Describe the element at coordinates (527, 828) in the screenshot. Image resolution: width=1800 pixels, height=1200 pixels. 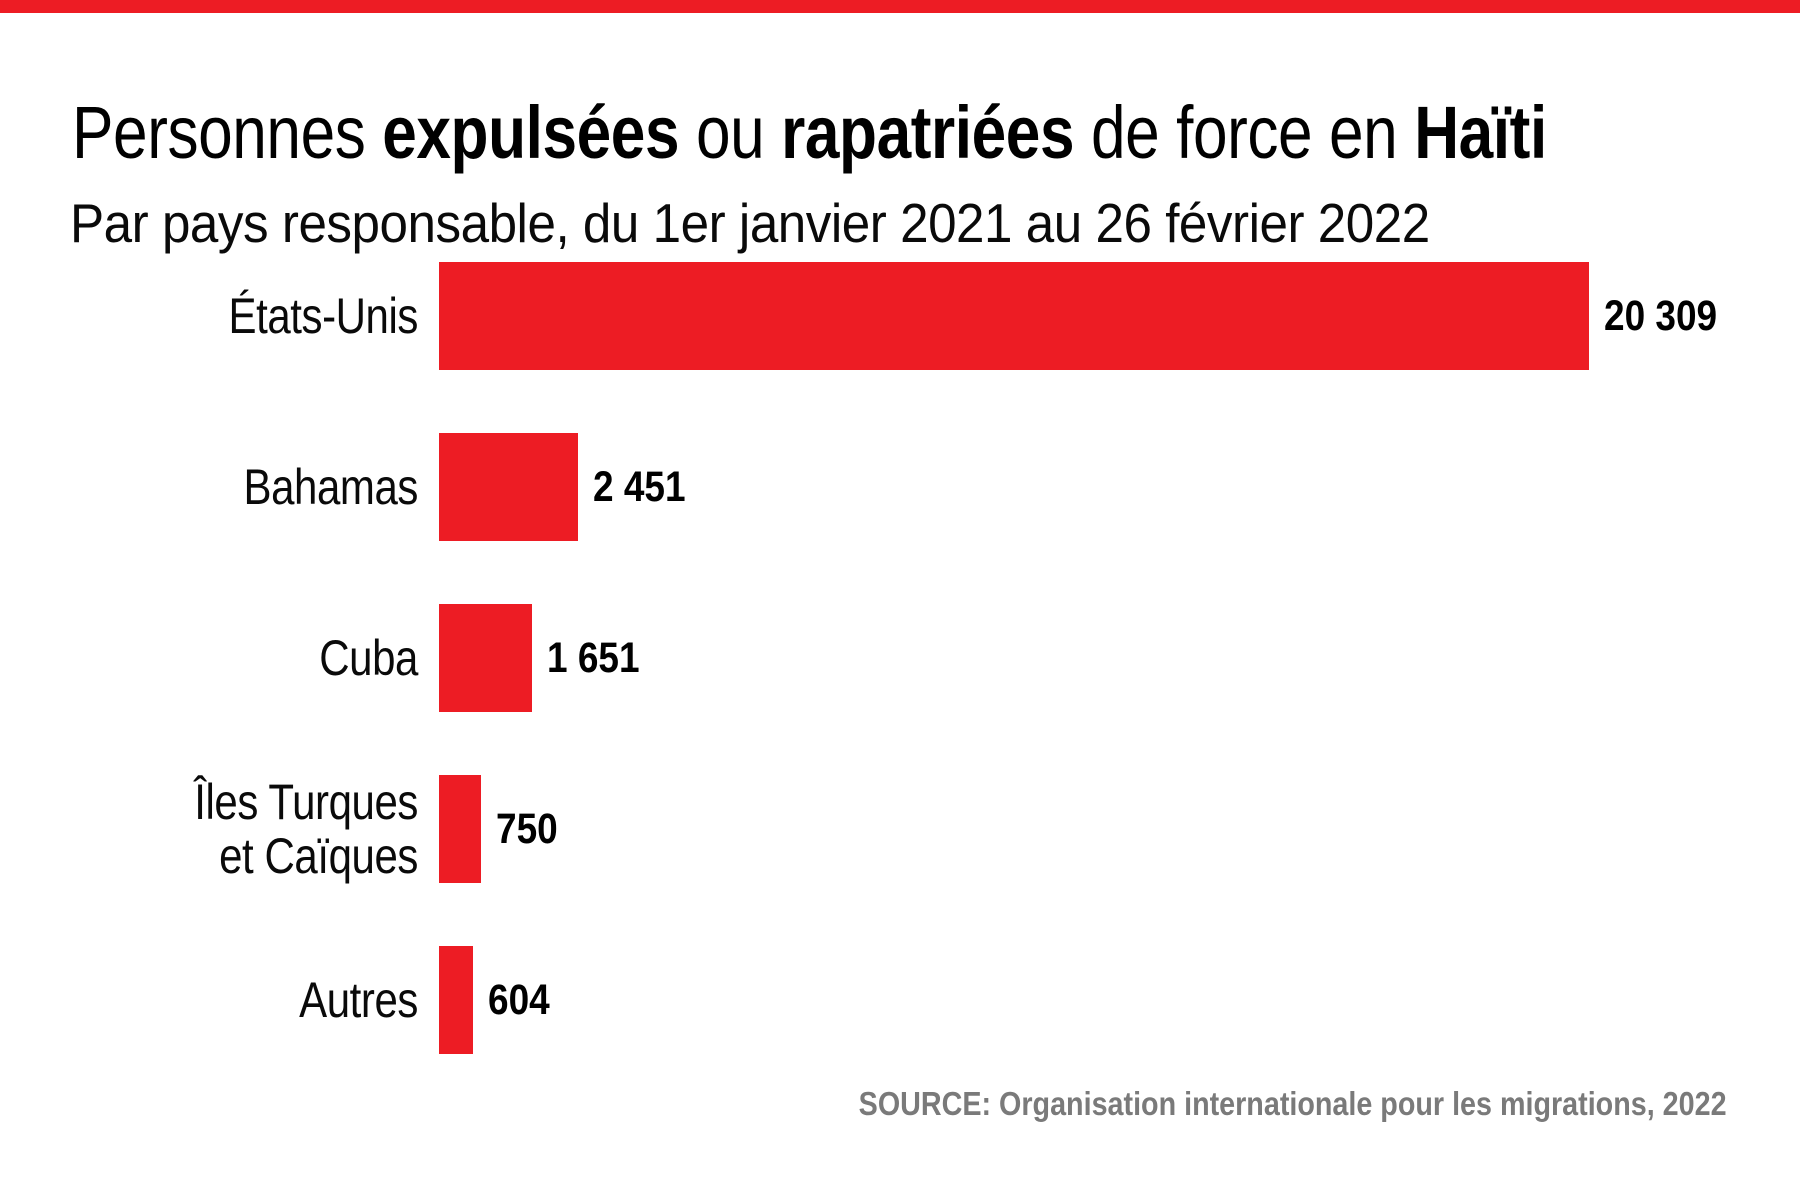
I see `bar-value: 750` at that location.